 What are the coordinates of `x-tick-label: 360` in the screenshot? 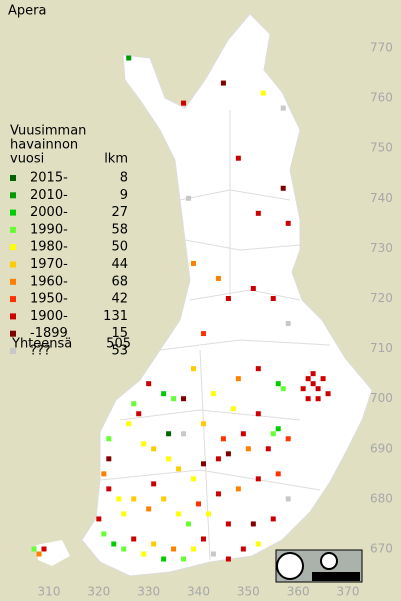 It's located at (298, 592).